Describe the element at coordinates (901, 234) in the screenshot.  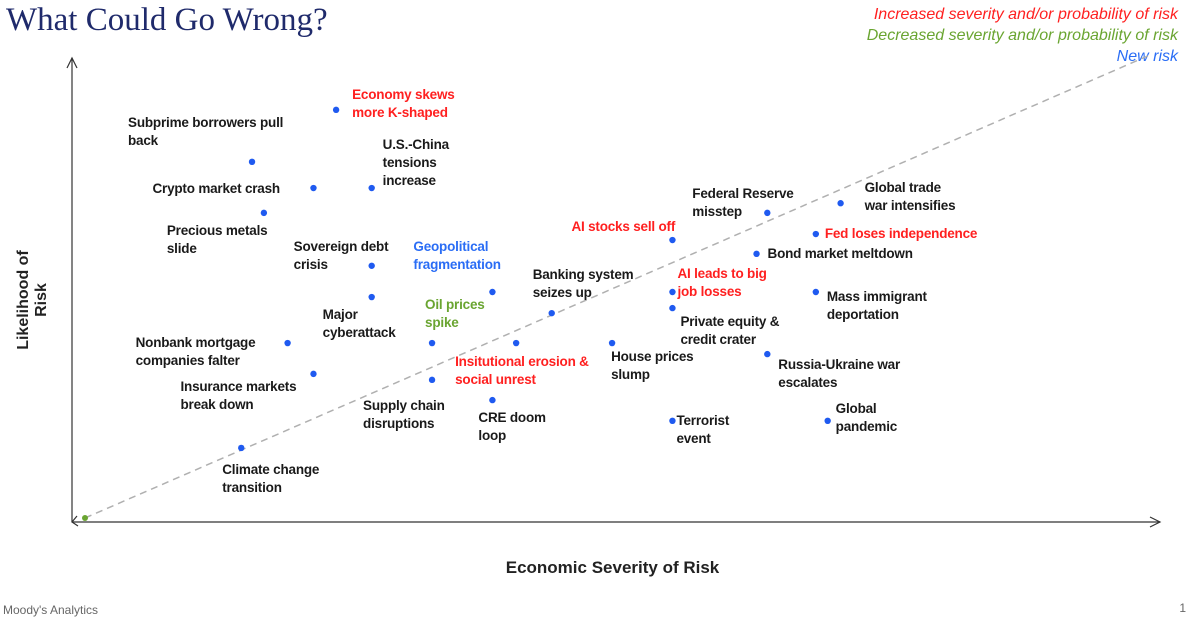
I see `point-label: Fed loses independence` at that location.